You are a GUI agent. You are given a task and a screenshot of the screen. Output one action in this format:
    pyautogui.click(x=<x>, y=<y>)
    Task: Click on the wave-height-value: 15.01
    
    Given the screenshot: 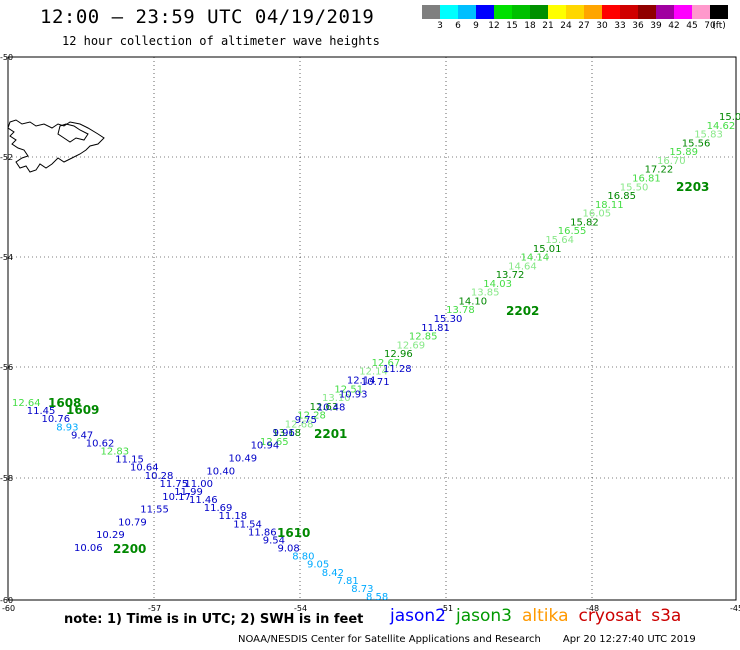 What is the action you would take?
    pyautogui.click(x=547, y=249)
    